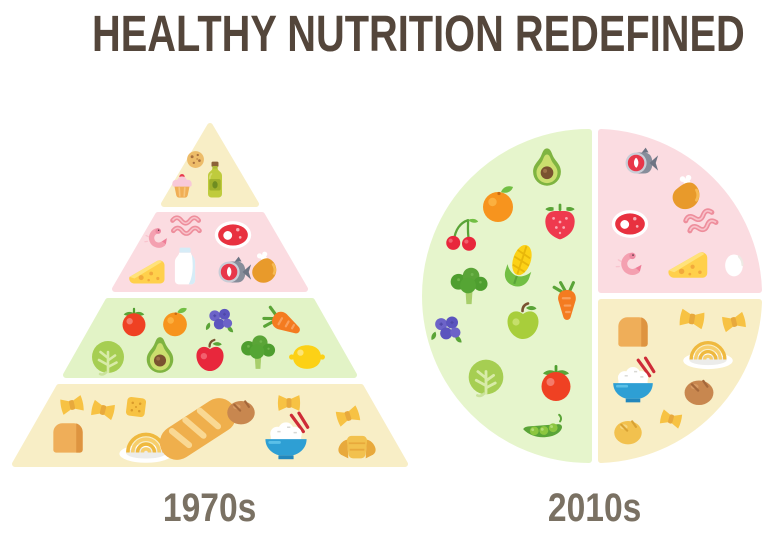 Image resolution: width=768 pixels, height=533 pixels. I want to click on egg-icon, so click(734, 264).